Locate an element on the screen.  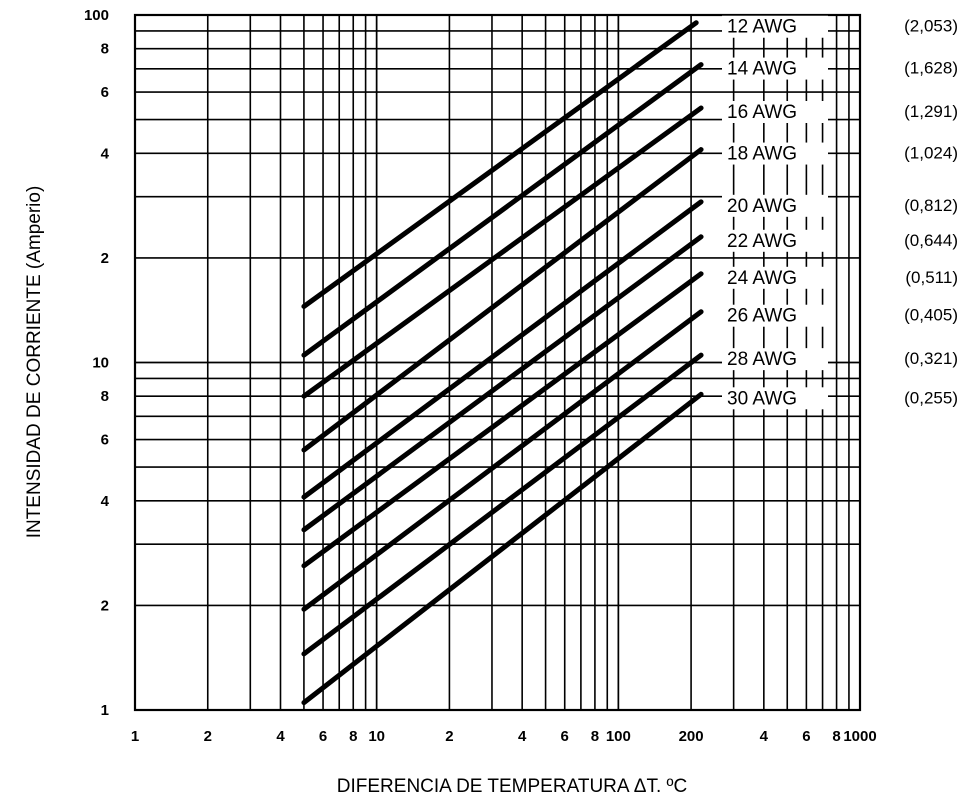
x-tick-labels: 1 2 4 6 8 10 2 4 6 8 100 200 4 6 8 1000 is located at coordinates (504, 736).